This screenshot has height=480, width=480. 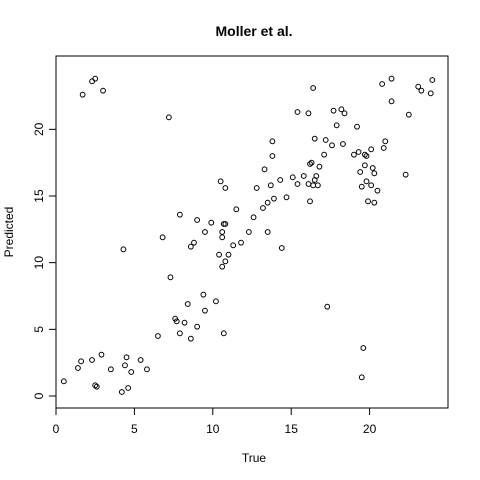 What do you see at coordinates (370, 429) in the screenshot?
I see `x-tick-label: 20` at bounding box center [370, 429].